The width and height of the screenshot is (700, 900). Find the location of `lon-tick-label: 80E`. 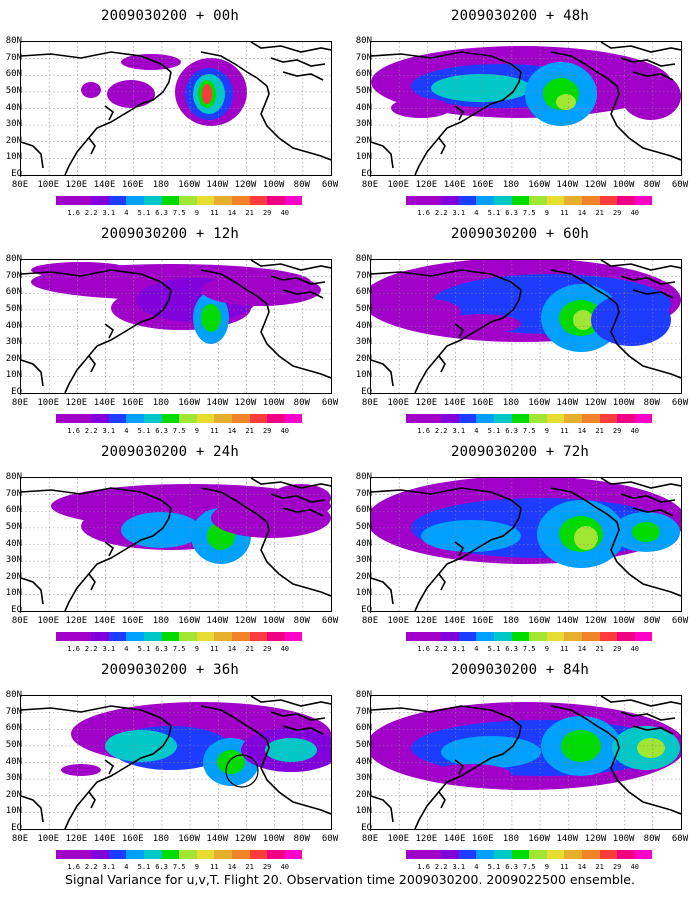

lon-tick-label: 80E is located at coordinates (20, 621).